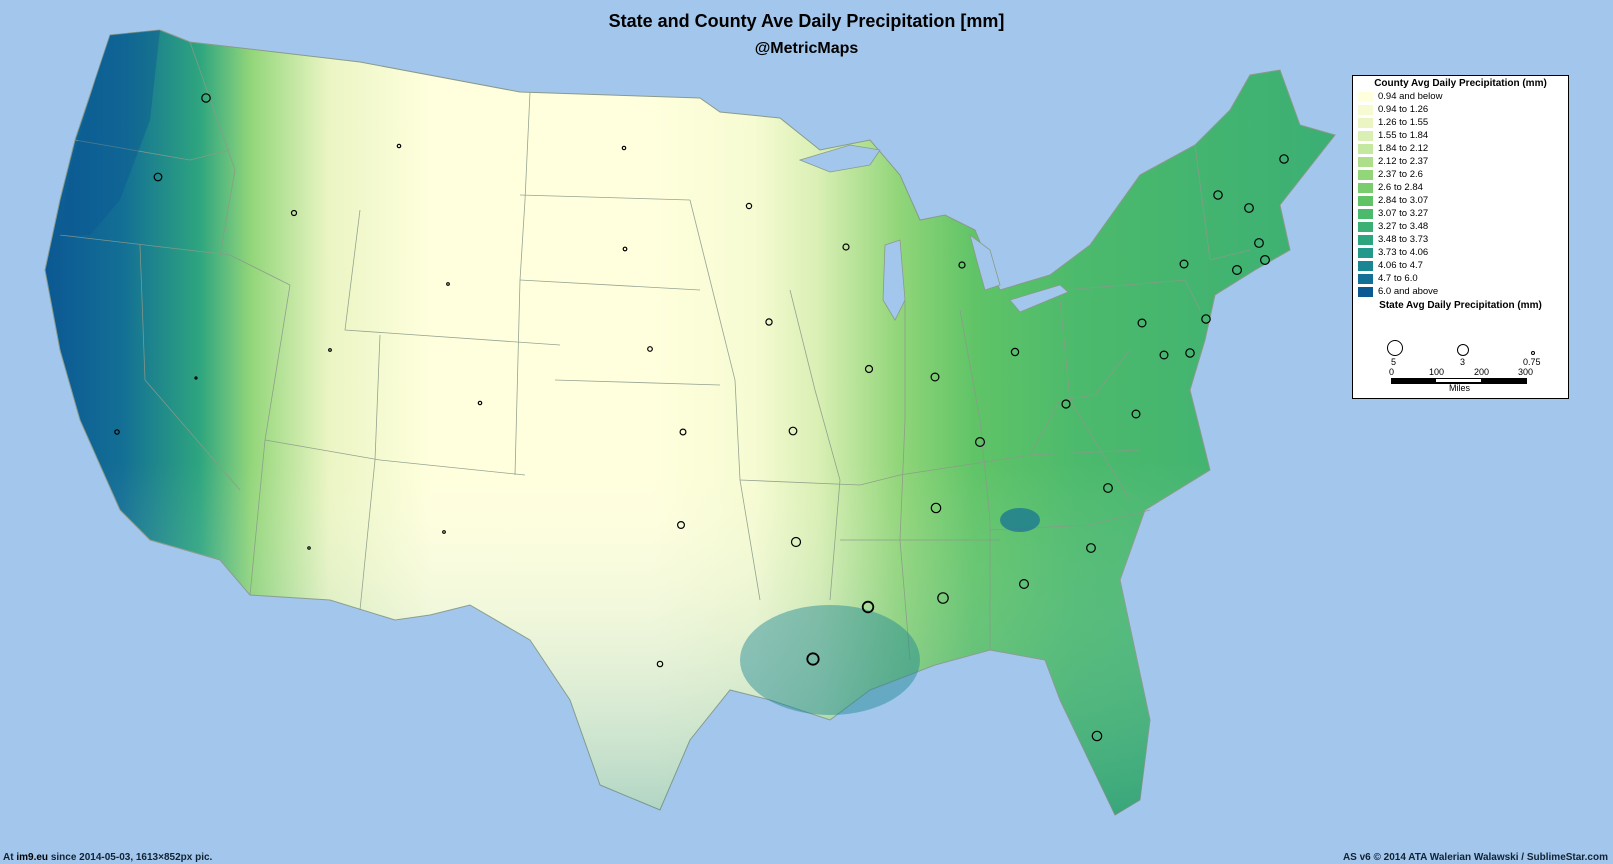 The width and height of the screenshot is (1613, 864). What do you see at coordinates (1398, 278) in the screenshot?
I see `legend-class-label: 4.7 to 6.0` at bounding box center [1398, 278].